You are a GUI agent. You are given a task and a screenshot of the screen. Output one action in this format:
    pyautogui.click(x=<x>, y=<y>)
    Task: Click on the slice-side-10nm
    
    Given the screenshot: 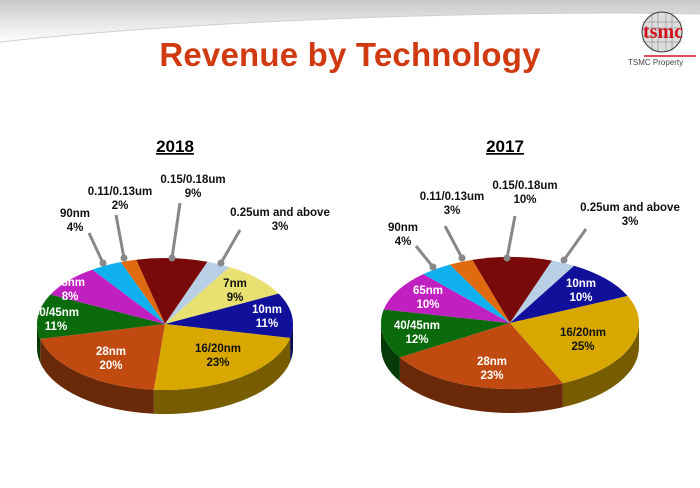 What is the action you would take?
    pyautogui.click(x=291, y=343)
    